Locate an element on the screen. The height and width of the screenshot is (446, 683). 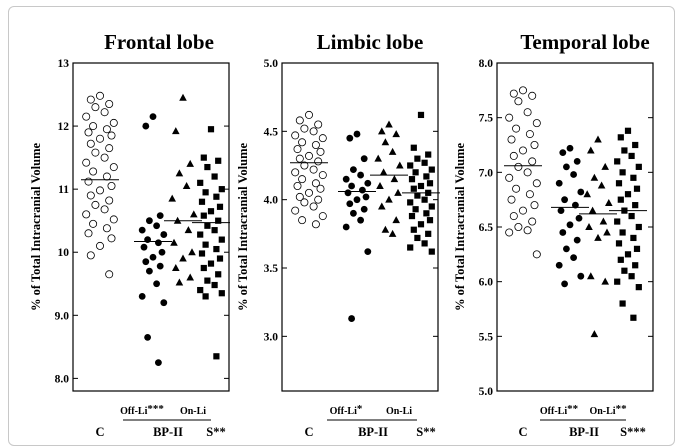
off-li-significance: * is located at coordinates (360, 409).